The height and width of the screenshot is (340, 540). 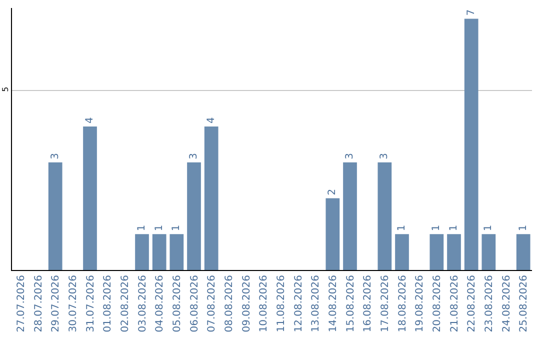 I want to click on x-tick-label: 30.07.2026, so click(x=73, y=303).